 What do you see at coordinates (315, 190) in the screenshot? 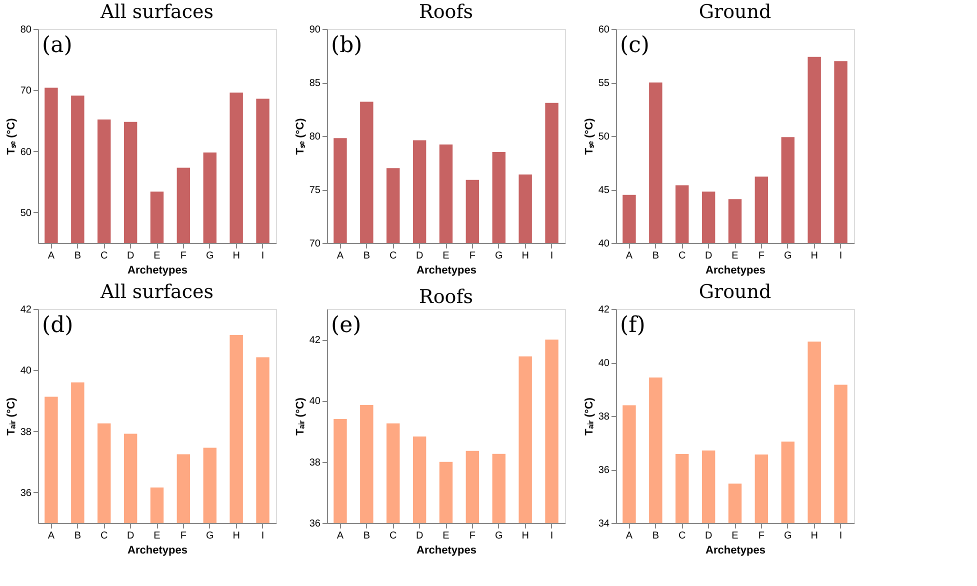
I see `y-tick-label: 75` at bounding box center [315, 190].